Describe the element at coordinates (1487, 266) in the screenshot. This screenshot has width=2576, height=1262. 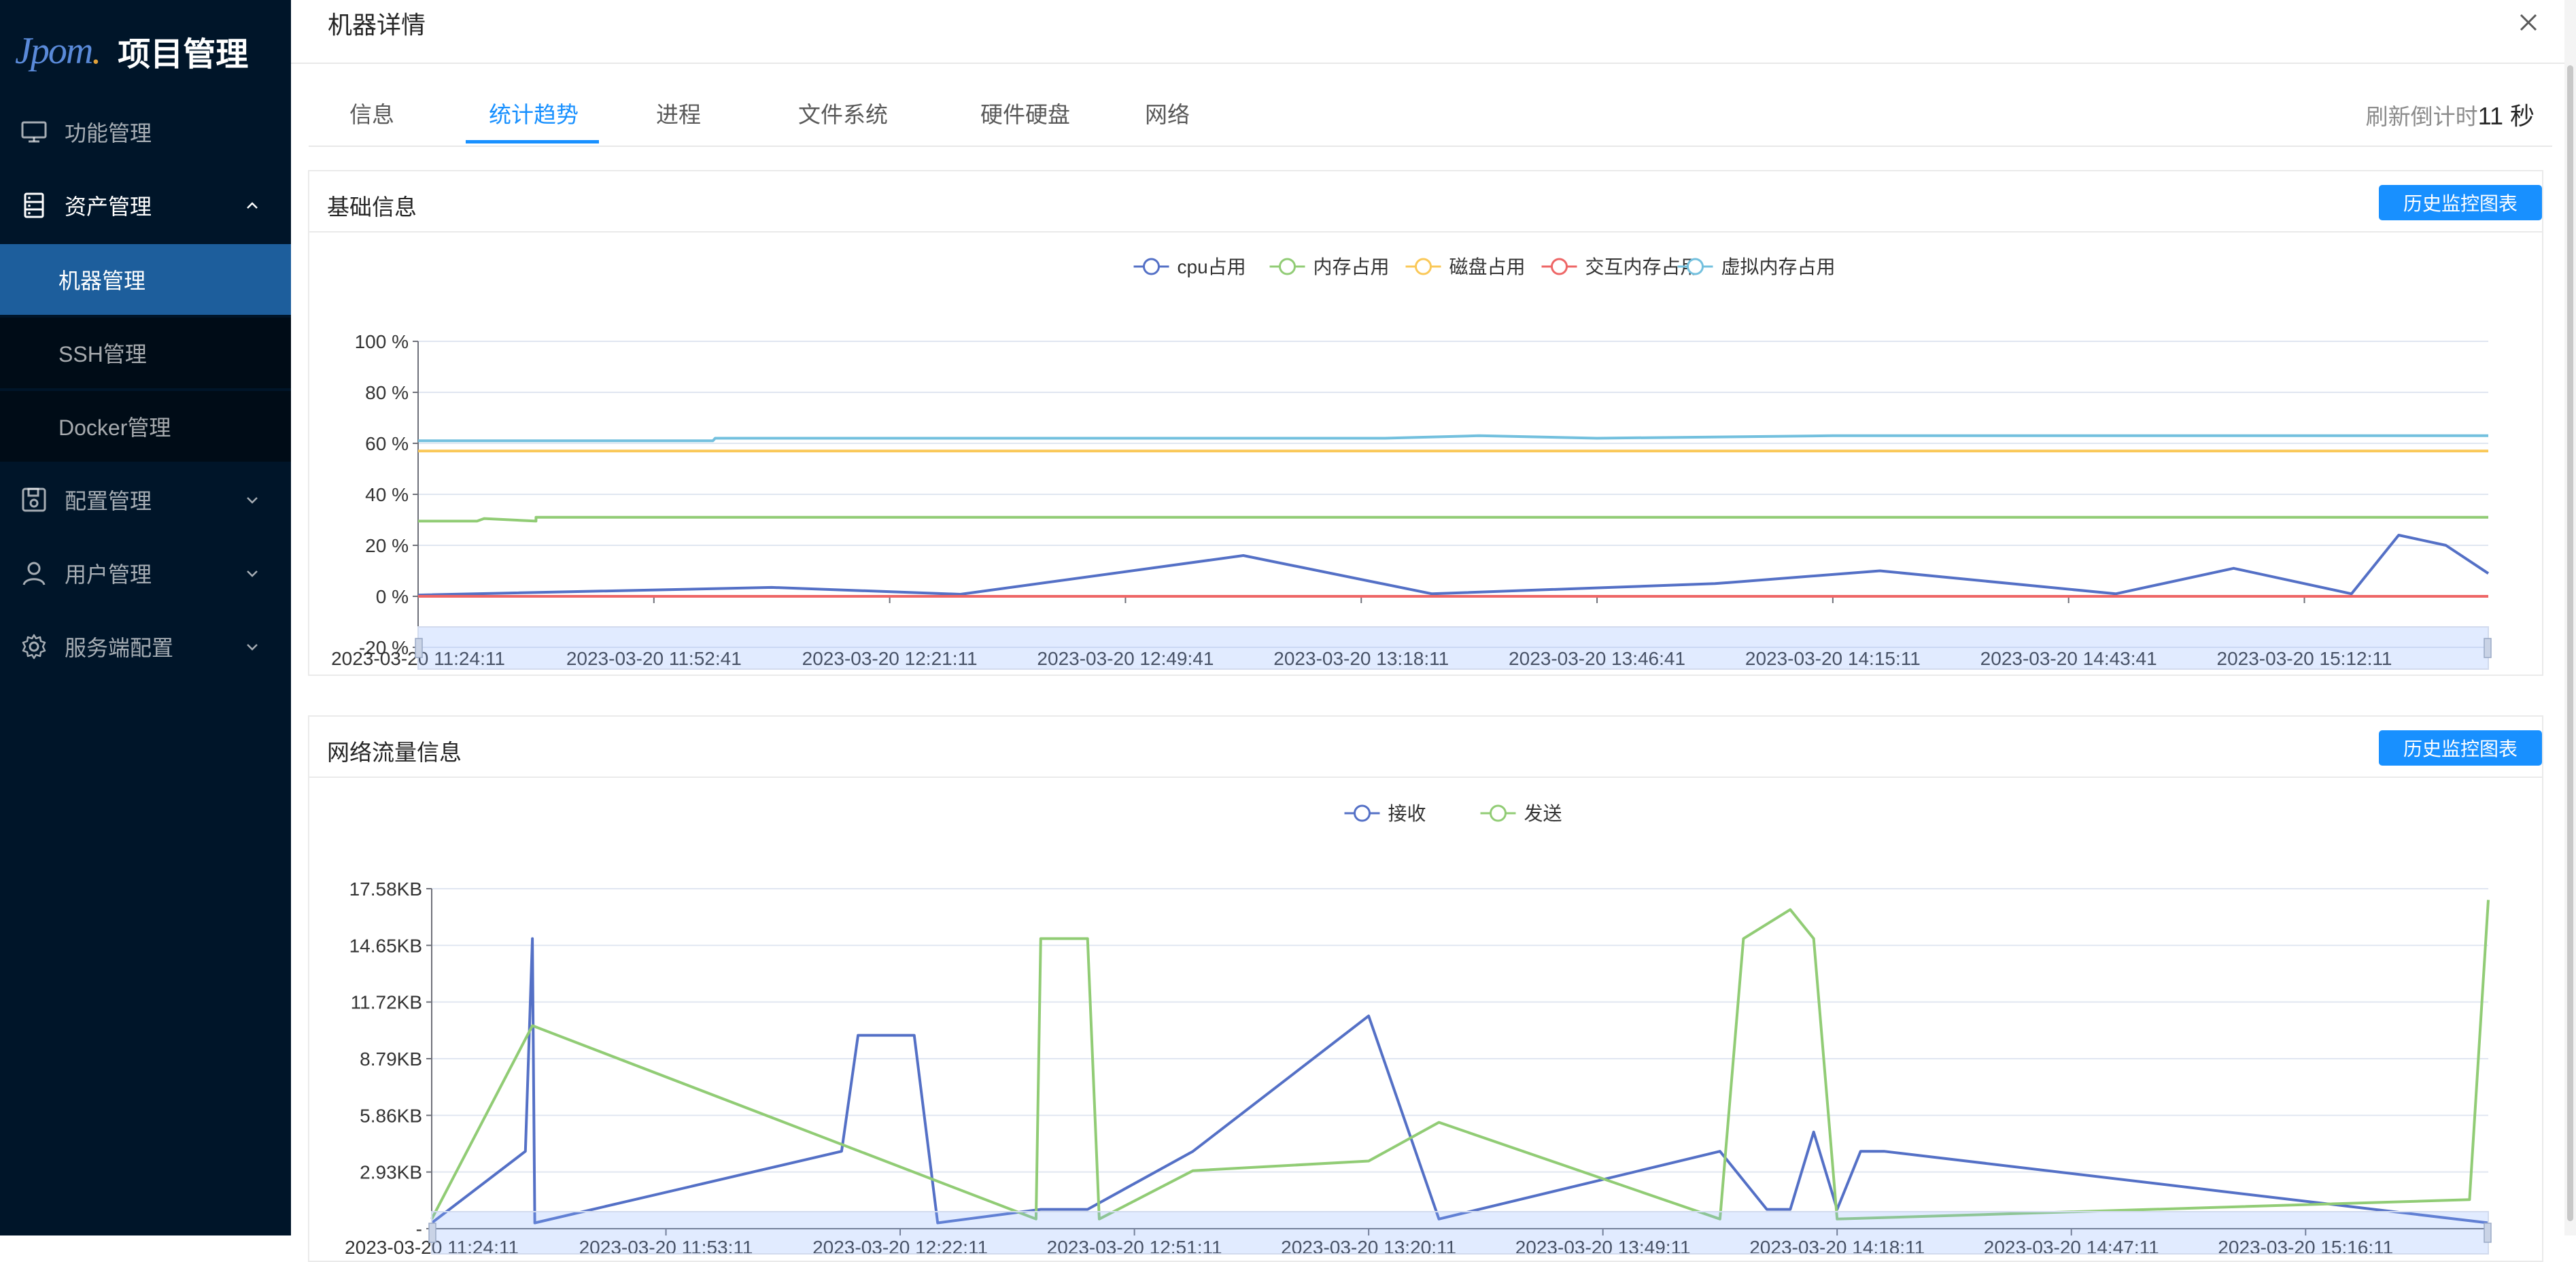
I see `legend-label: 磁盘占用` at that location.